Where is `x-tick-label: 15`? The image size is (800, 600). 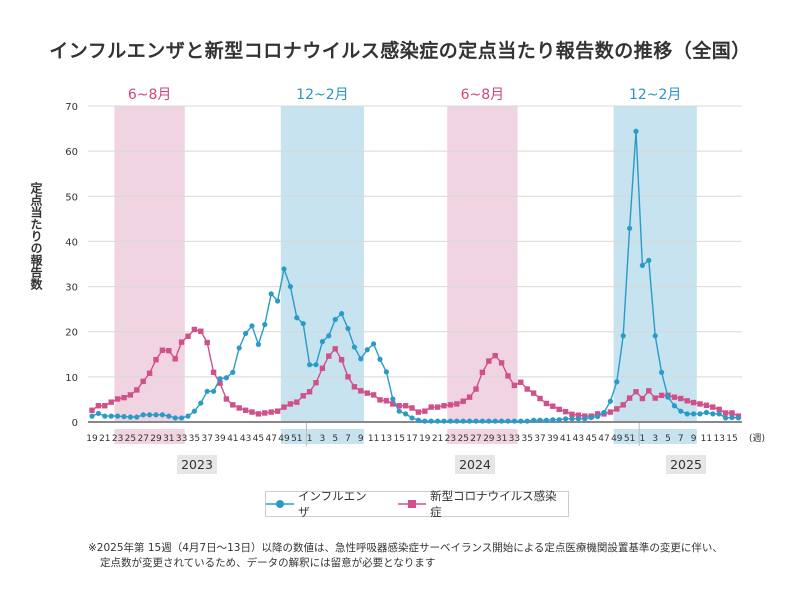
x-tick-label: 15 is located at coordinates (731, 439).